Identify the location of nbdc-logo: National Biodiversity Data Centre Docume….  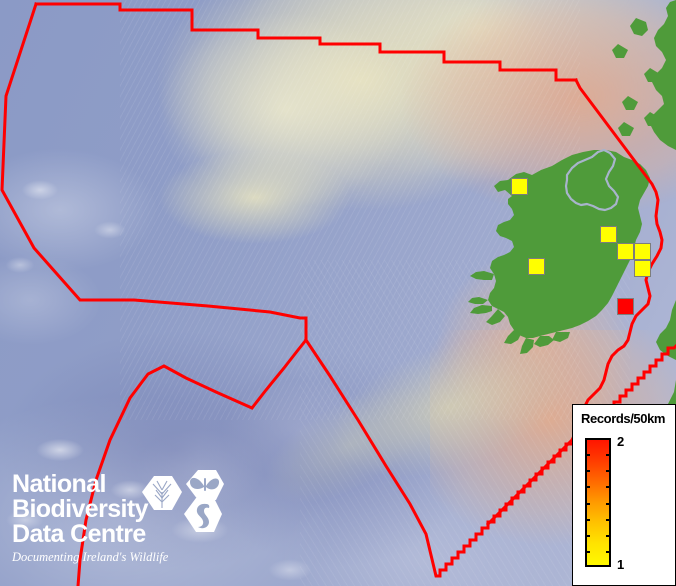
(118, 525).